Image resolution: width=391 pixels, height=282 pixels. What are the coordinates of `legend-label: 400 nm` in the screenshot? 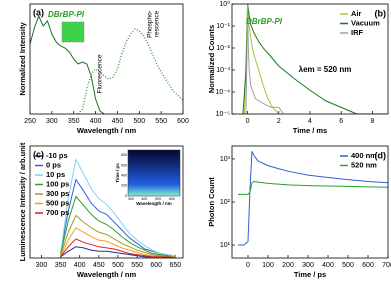 It's located at (364, 155).